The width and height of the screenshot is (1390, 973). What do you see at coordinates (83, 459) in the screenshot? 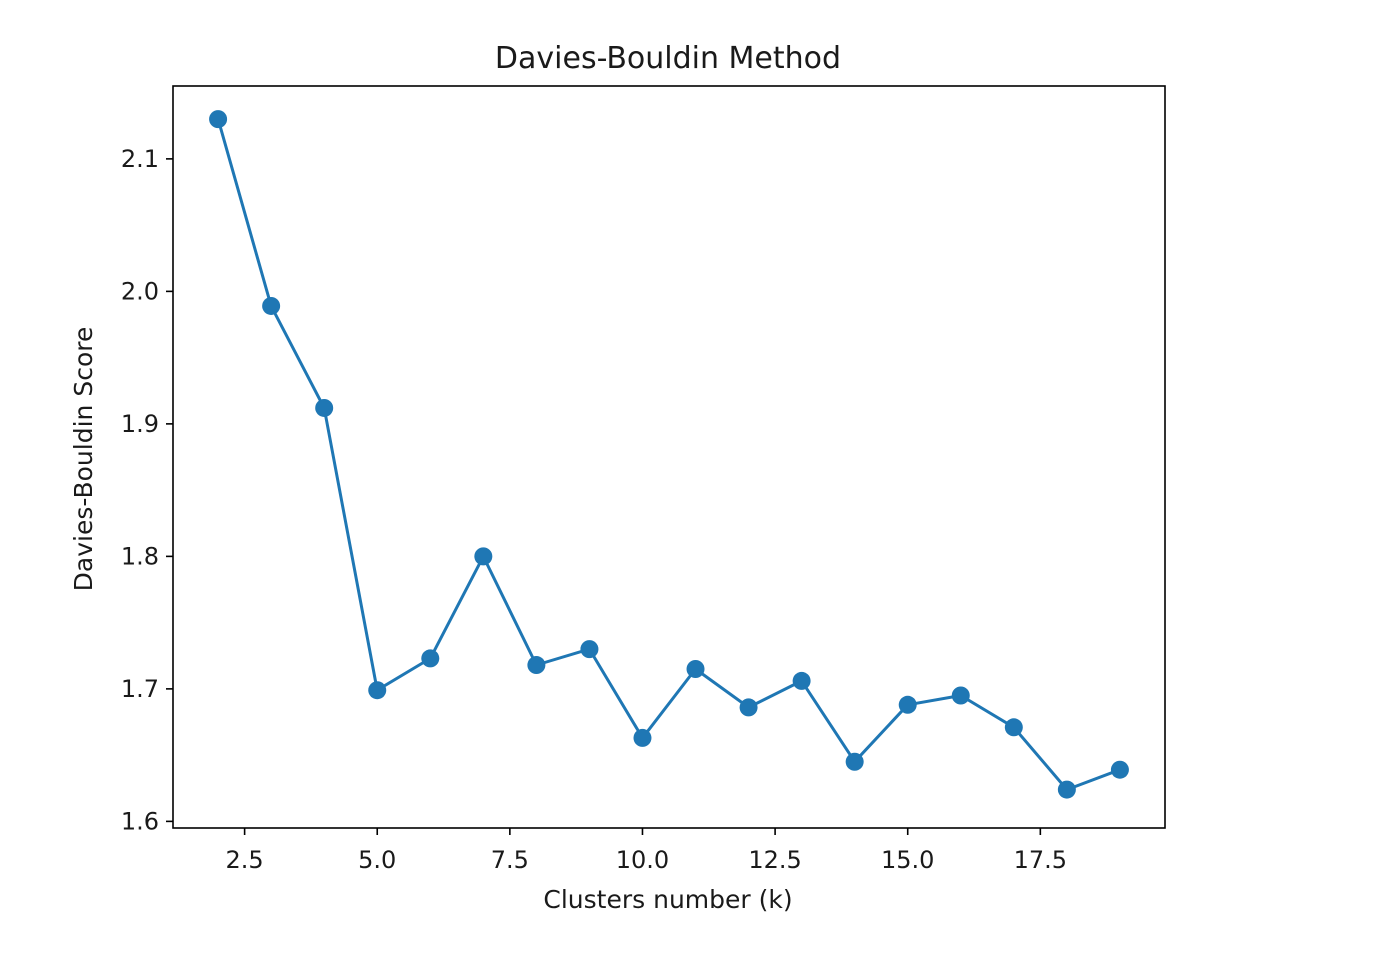
I see `y-axis-label: Davies-Bouldin Score` at bounding box center [83, 459].